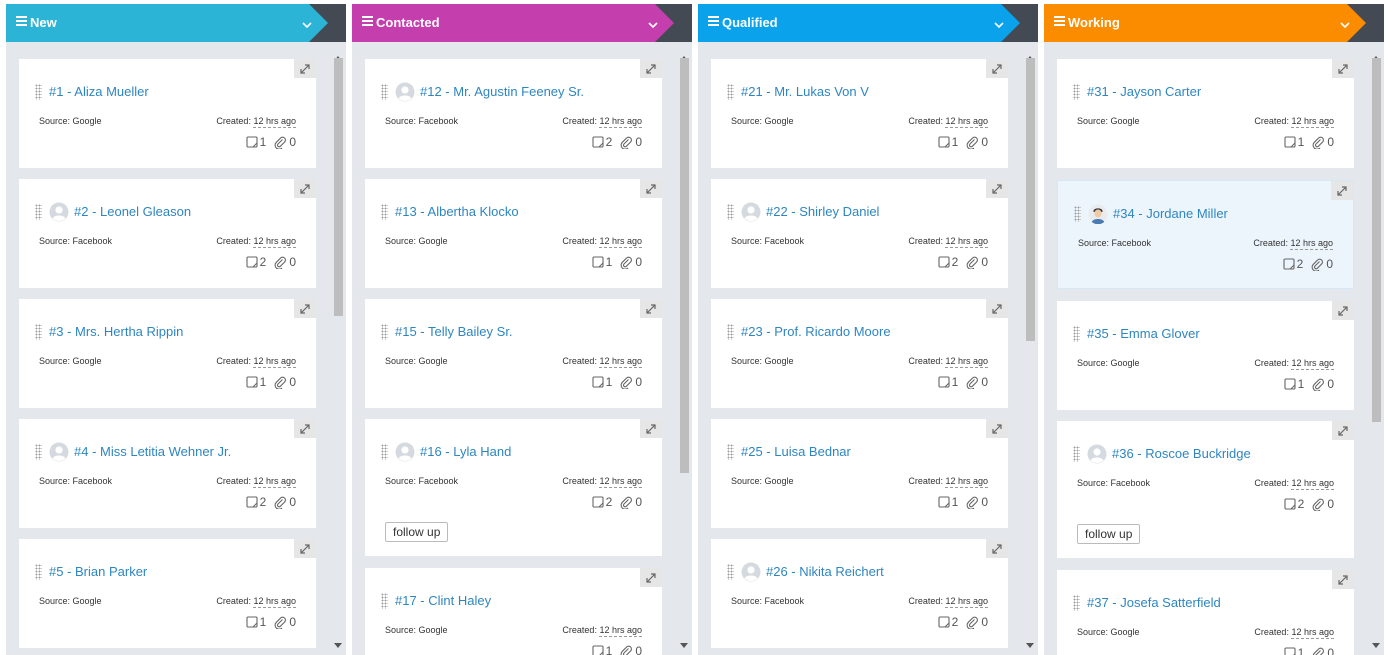  I want to click on column-header: Working, so click(1214, 23).